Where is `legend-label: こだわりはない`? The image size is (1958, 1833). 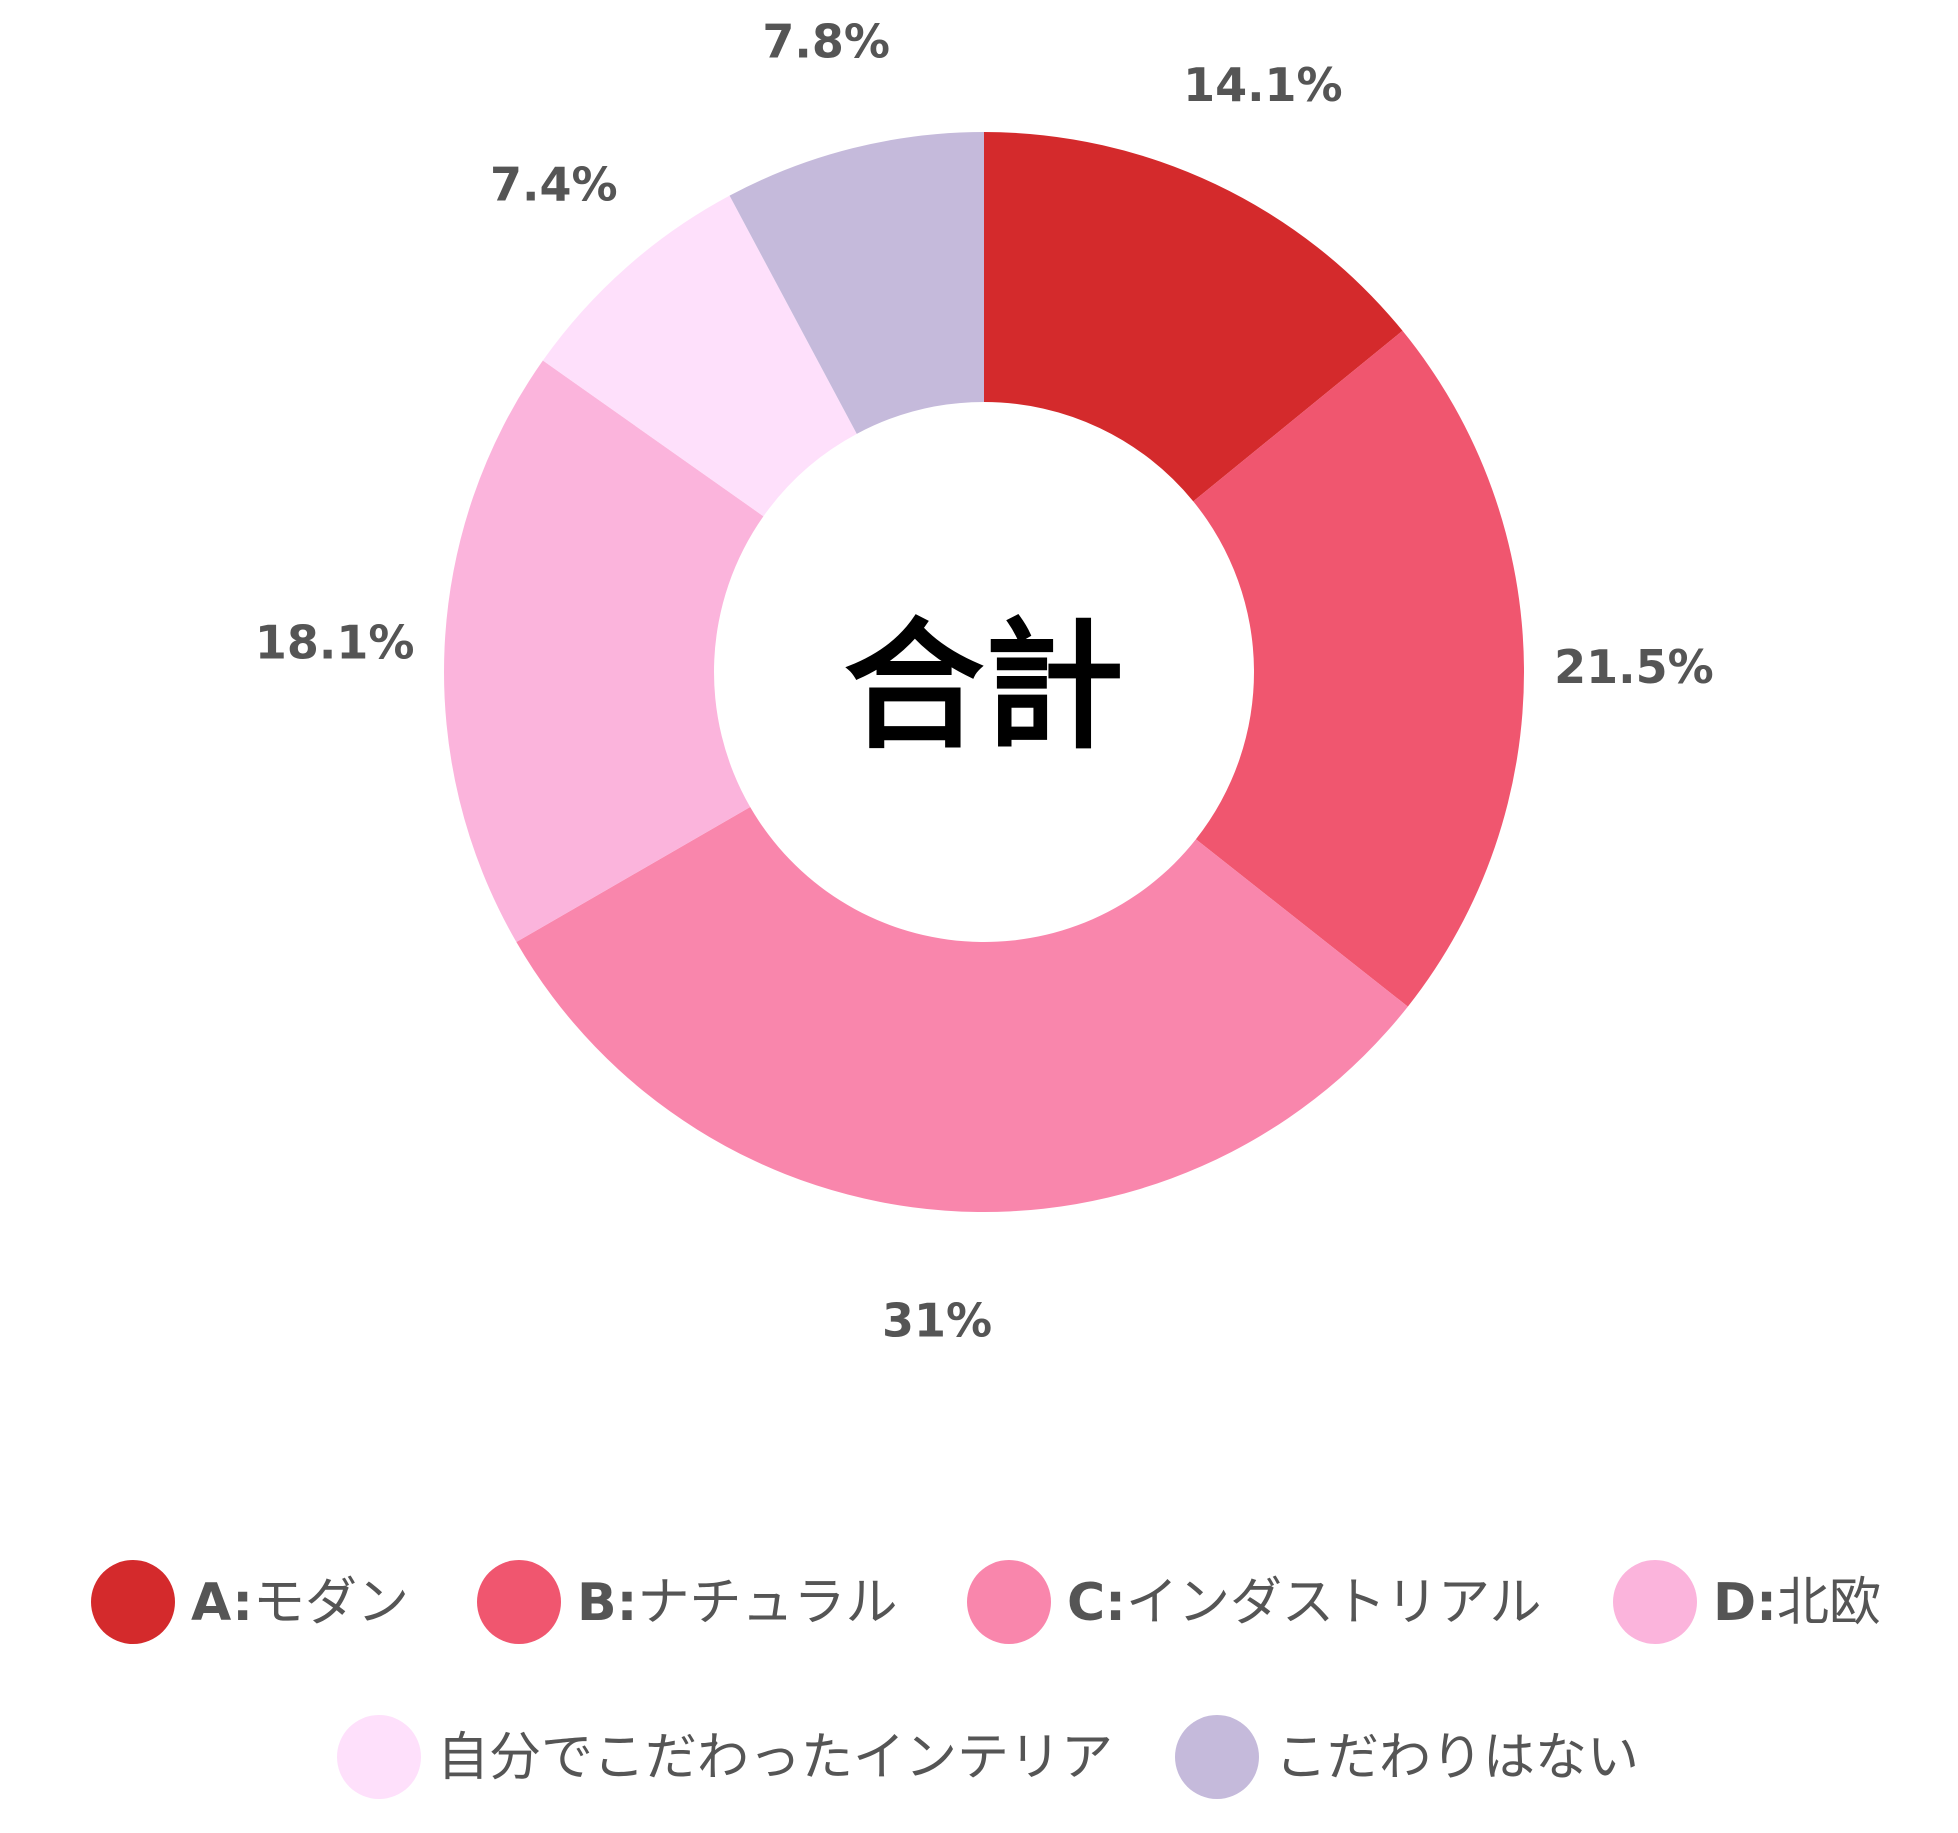 legend-label: こだわりはない is located at coordinates (1457, 1758).